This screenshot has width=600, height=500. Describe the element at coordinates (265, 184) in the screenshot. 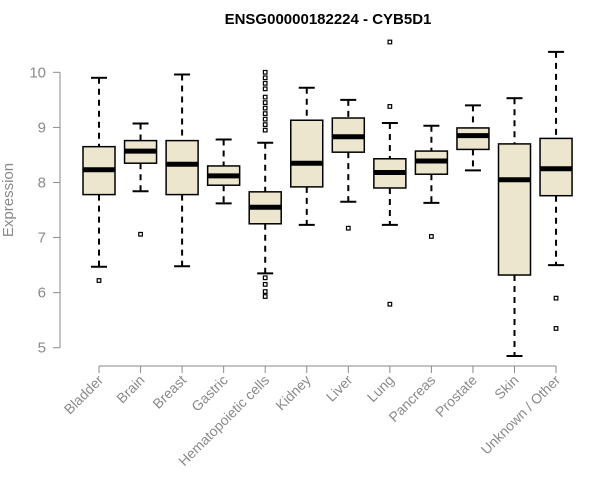

I see `box-hematopoietic-cells` at that location.